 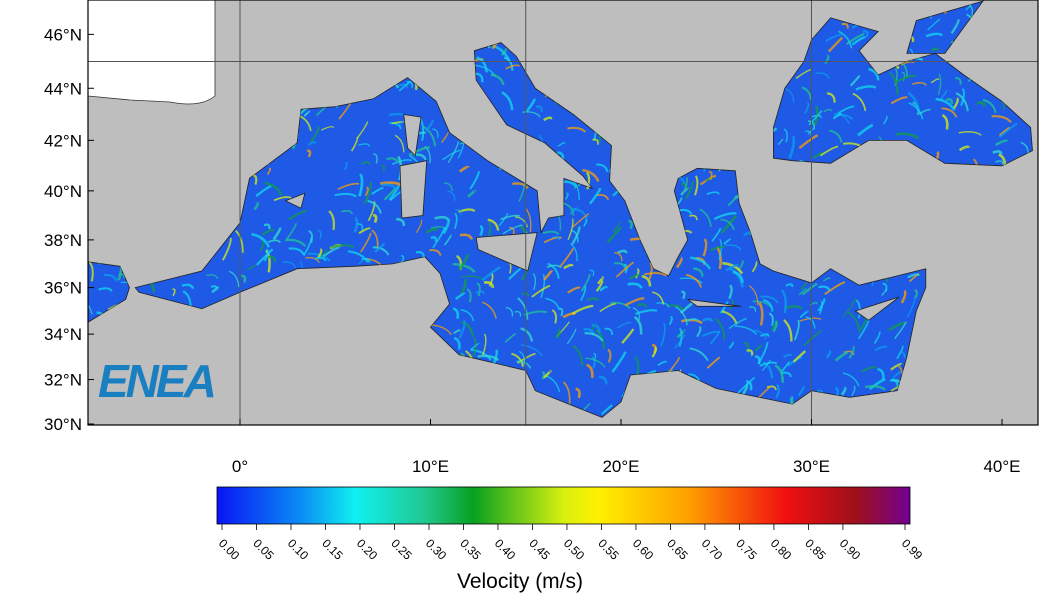 I want to click on colorbar-tick-label: 0.30, so click(x=436, y=549).